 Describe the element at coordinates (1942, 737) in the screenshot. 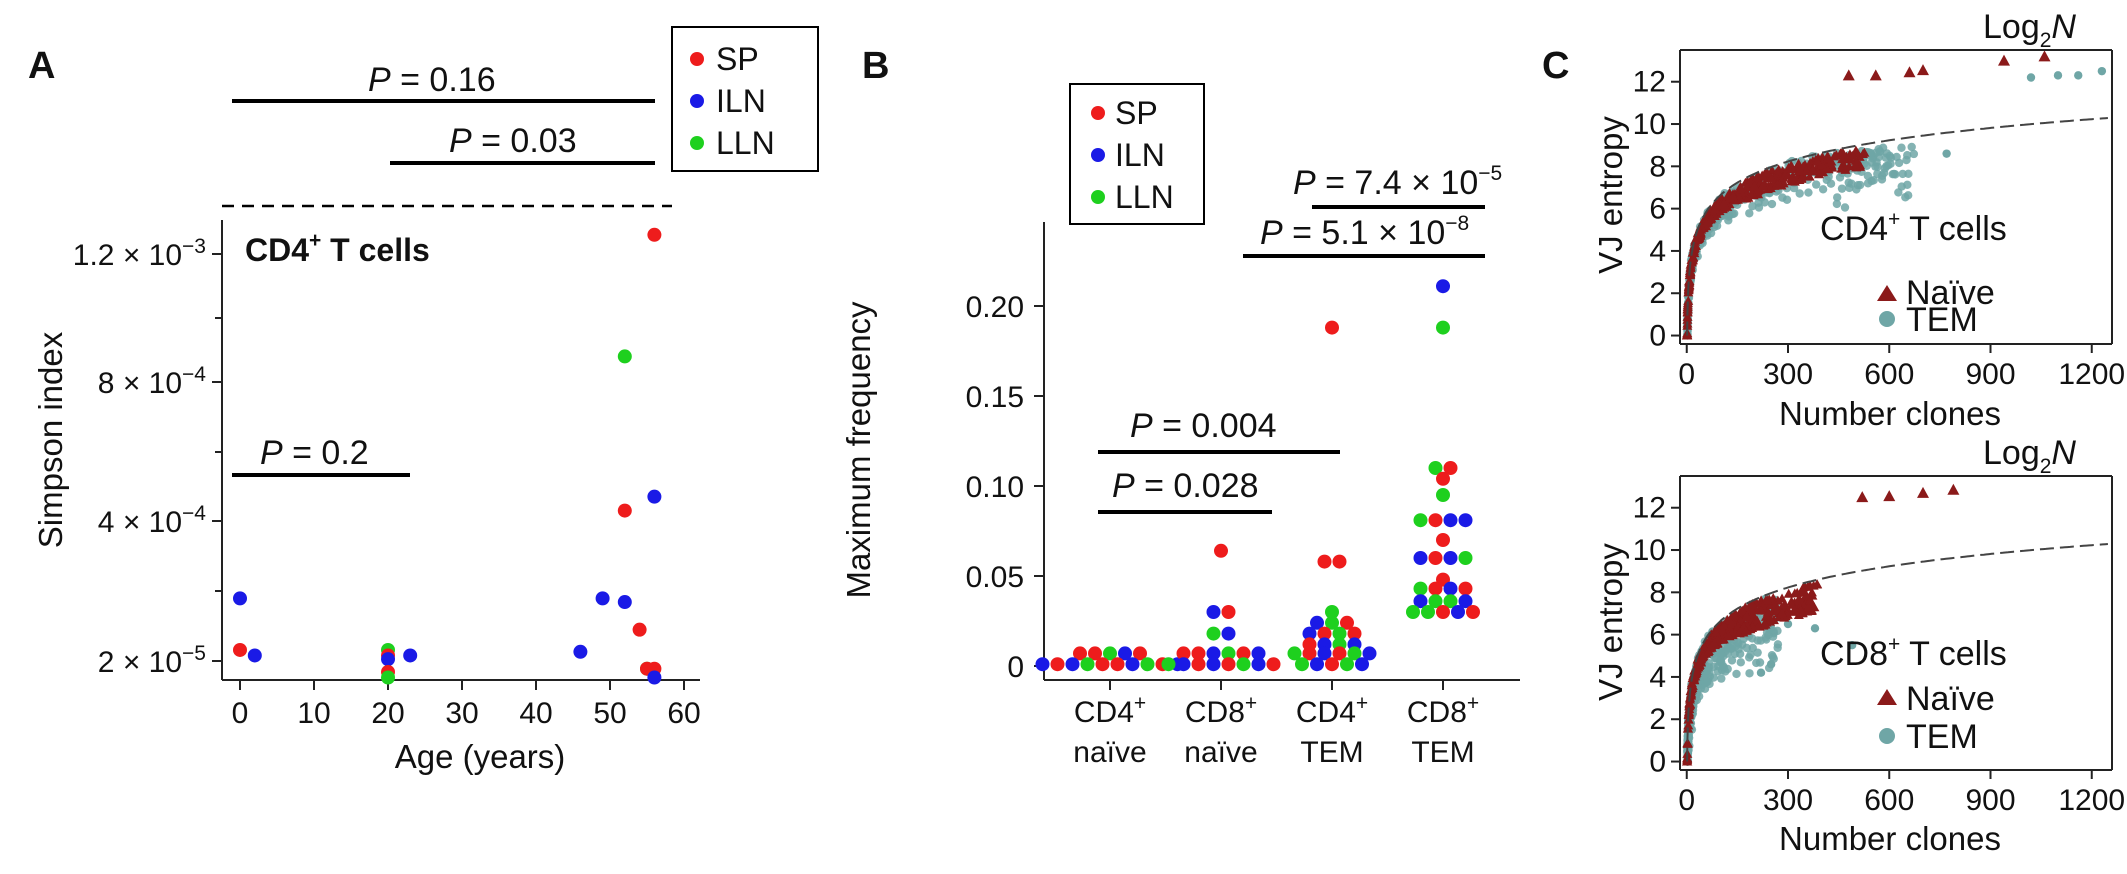

I see `legend-c-bottom-label-tem: TEM` at that location.